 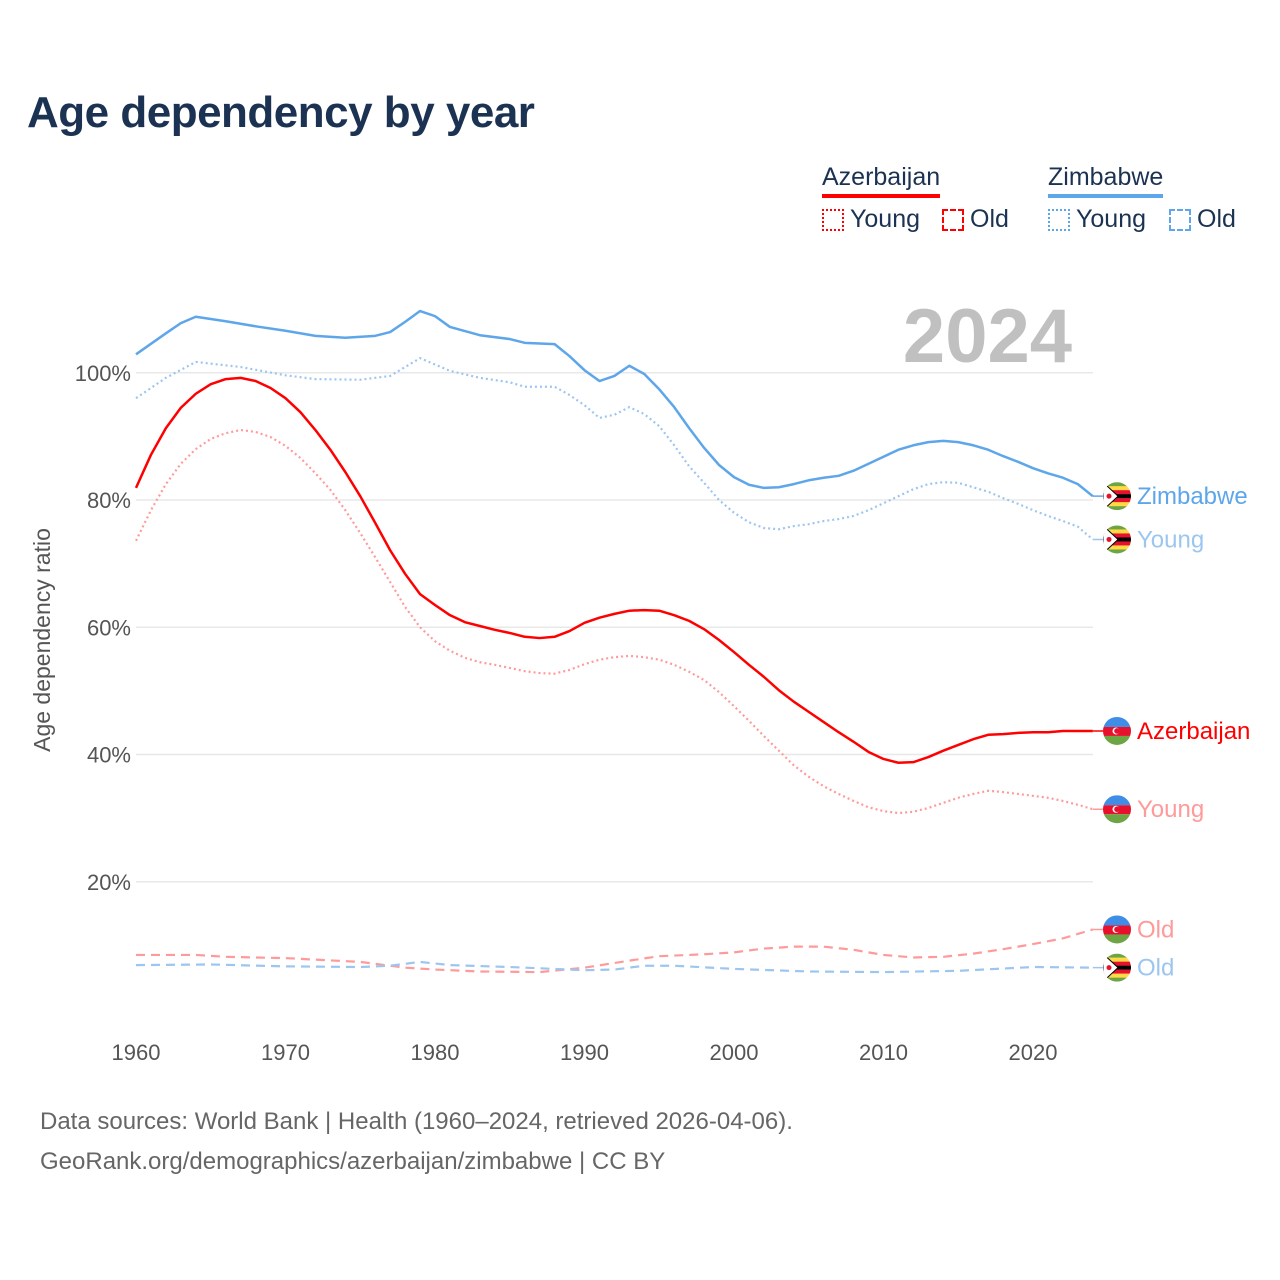 I want to click on x-tick-label: 2010, so click(x=883, y=1052).